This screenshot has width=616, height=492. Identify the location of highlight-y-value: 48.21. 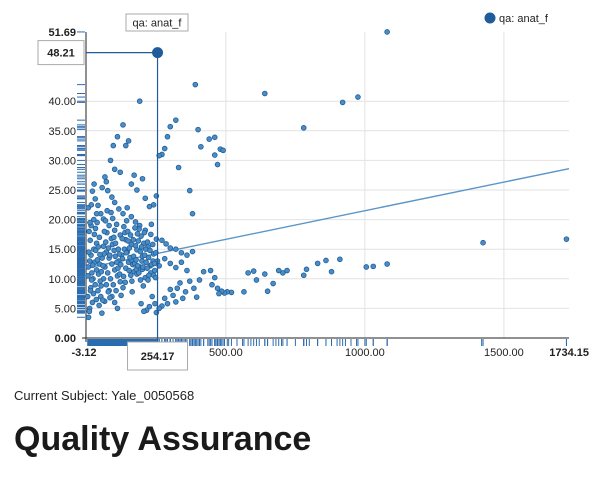
(61, 54).